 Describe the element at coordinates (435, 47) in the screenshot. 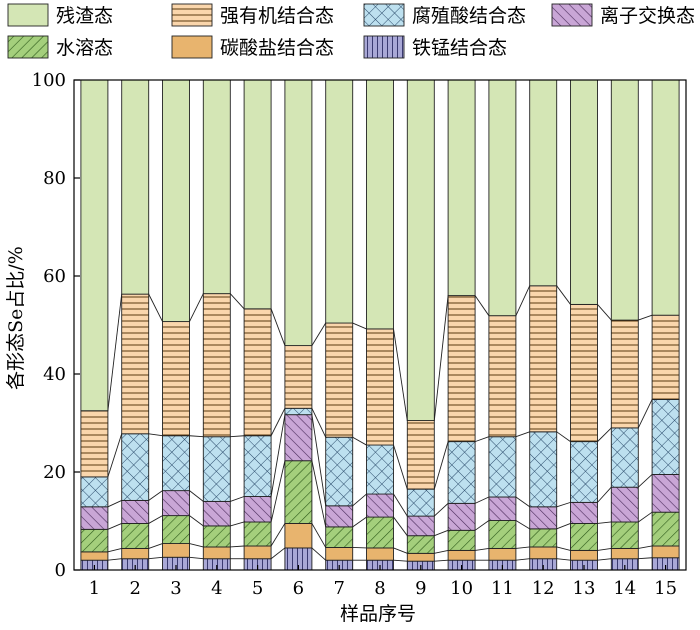

I see `legend-item: 铁锰结合态` at that location.